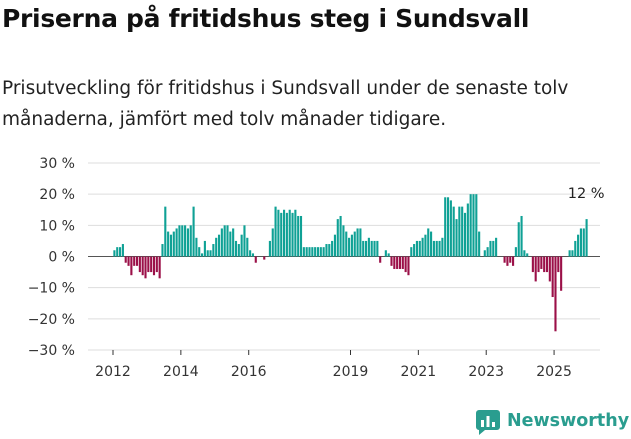  Describe the element at coordinates (51, 289) in the screenshot. I see `y-tick-label: −10 %` at that location.